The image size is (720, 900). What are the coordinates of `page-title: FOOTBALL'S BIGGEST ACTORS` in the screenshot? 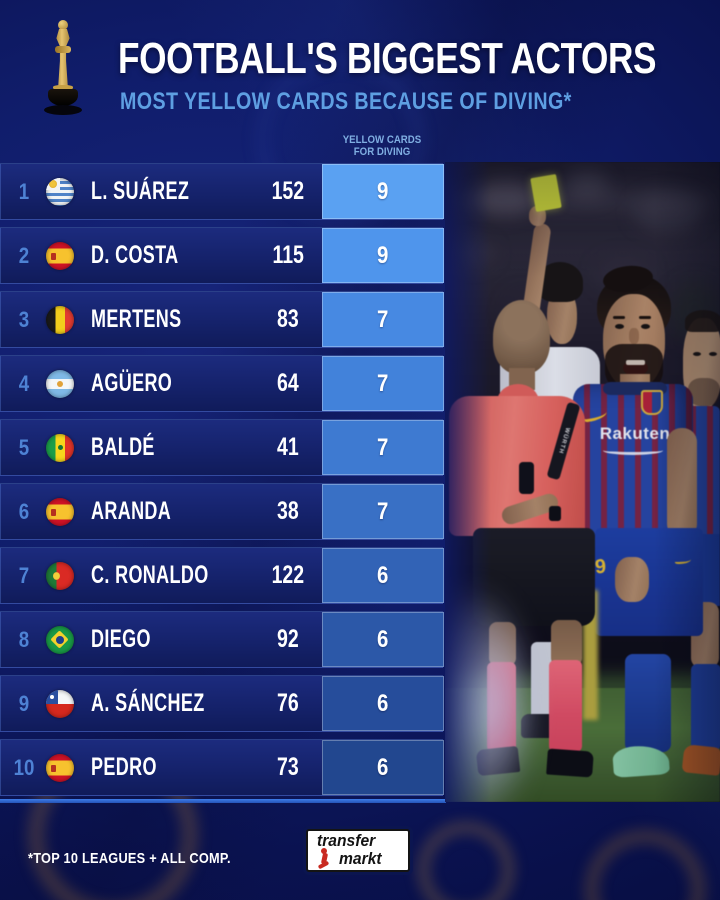 It's located at (387, 58).